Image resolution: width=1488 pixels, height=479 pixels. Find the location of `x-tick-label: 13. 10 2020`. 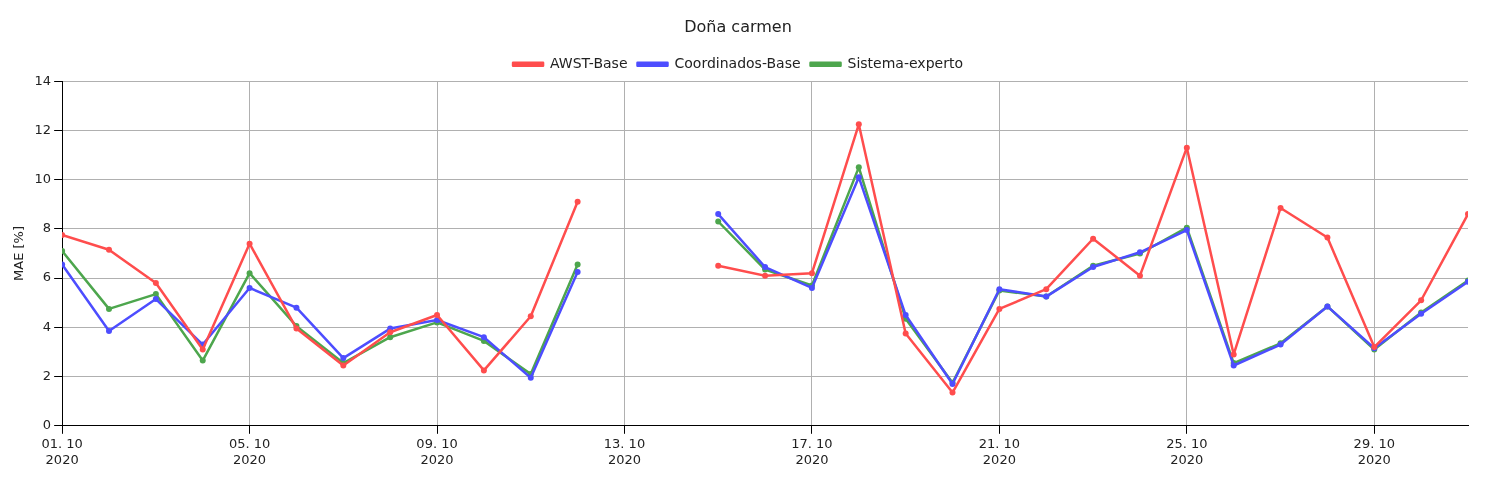

x-tick-label: 13. 10 2020 is located at coordinates (624, 451).